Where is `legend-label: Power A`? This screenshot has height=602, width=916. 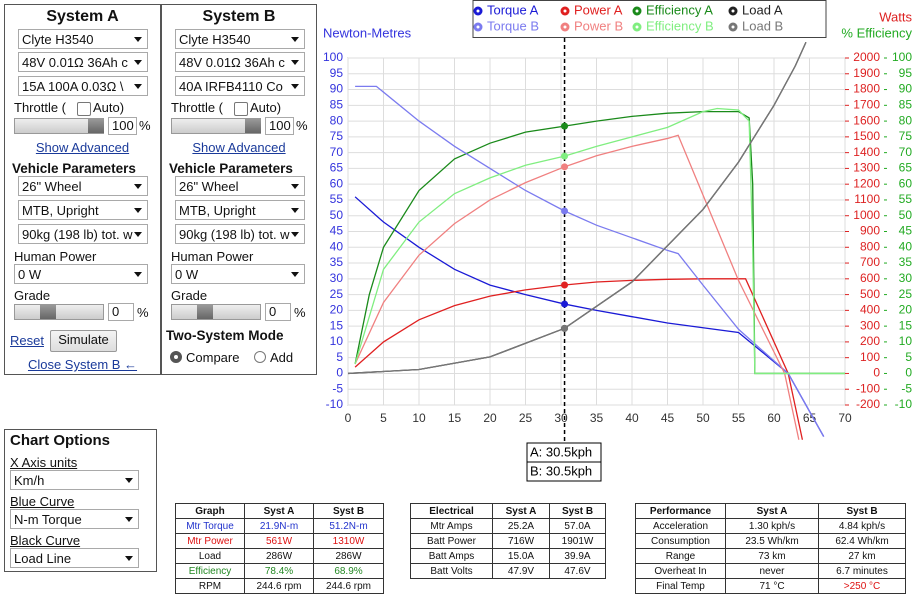
legend-label: Power A is located at coordinates (598, 9).